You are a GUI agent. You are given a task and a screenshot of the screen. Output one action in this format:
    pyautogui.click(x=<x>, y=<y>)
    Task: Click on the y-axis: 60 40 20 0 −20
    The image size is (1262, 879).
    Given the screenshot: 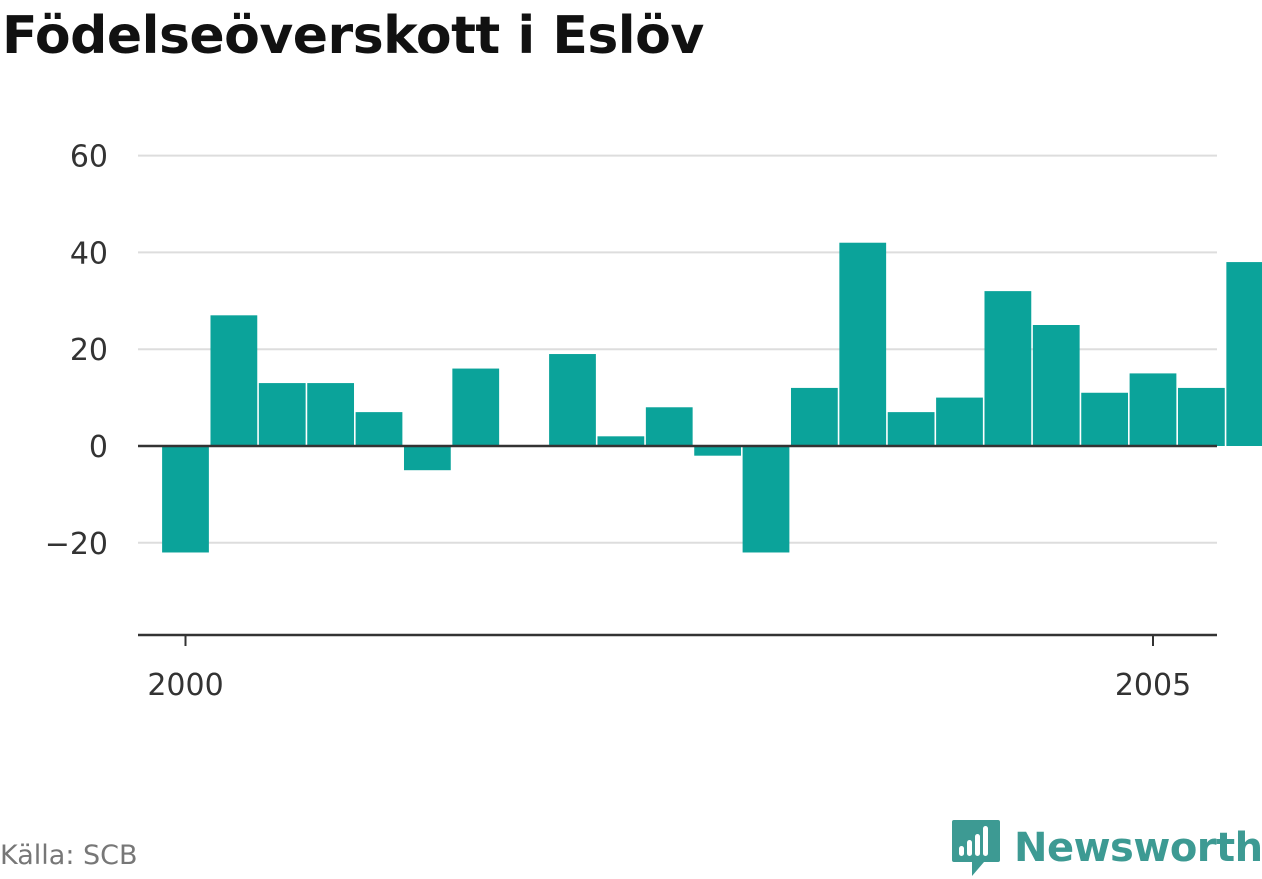 What is the action you would take?
    pyautogui.click(x=76, y=351)
    